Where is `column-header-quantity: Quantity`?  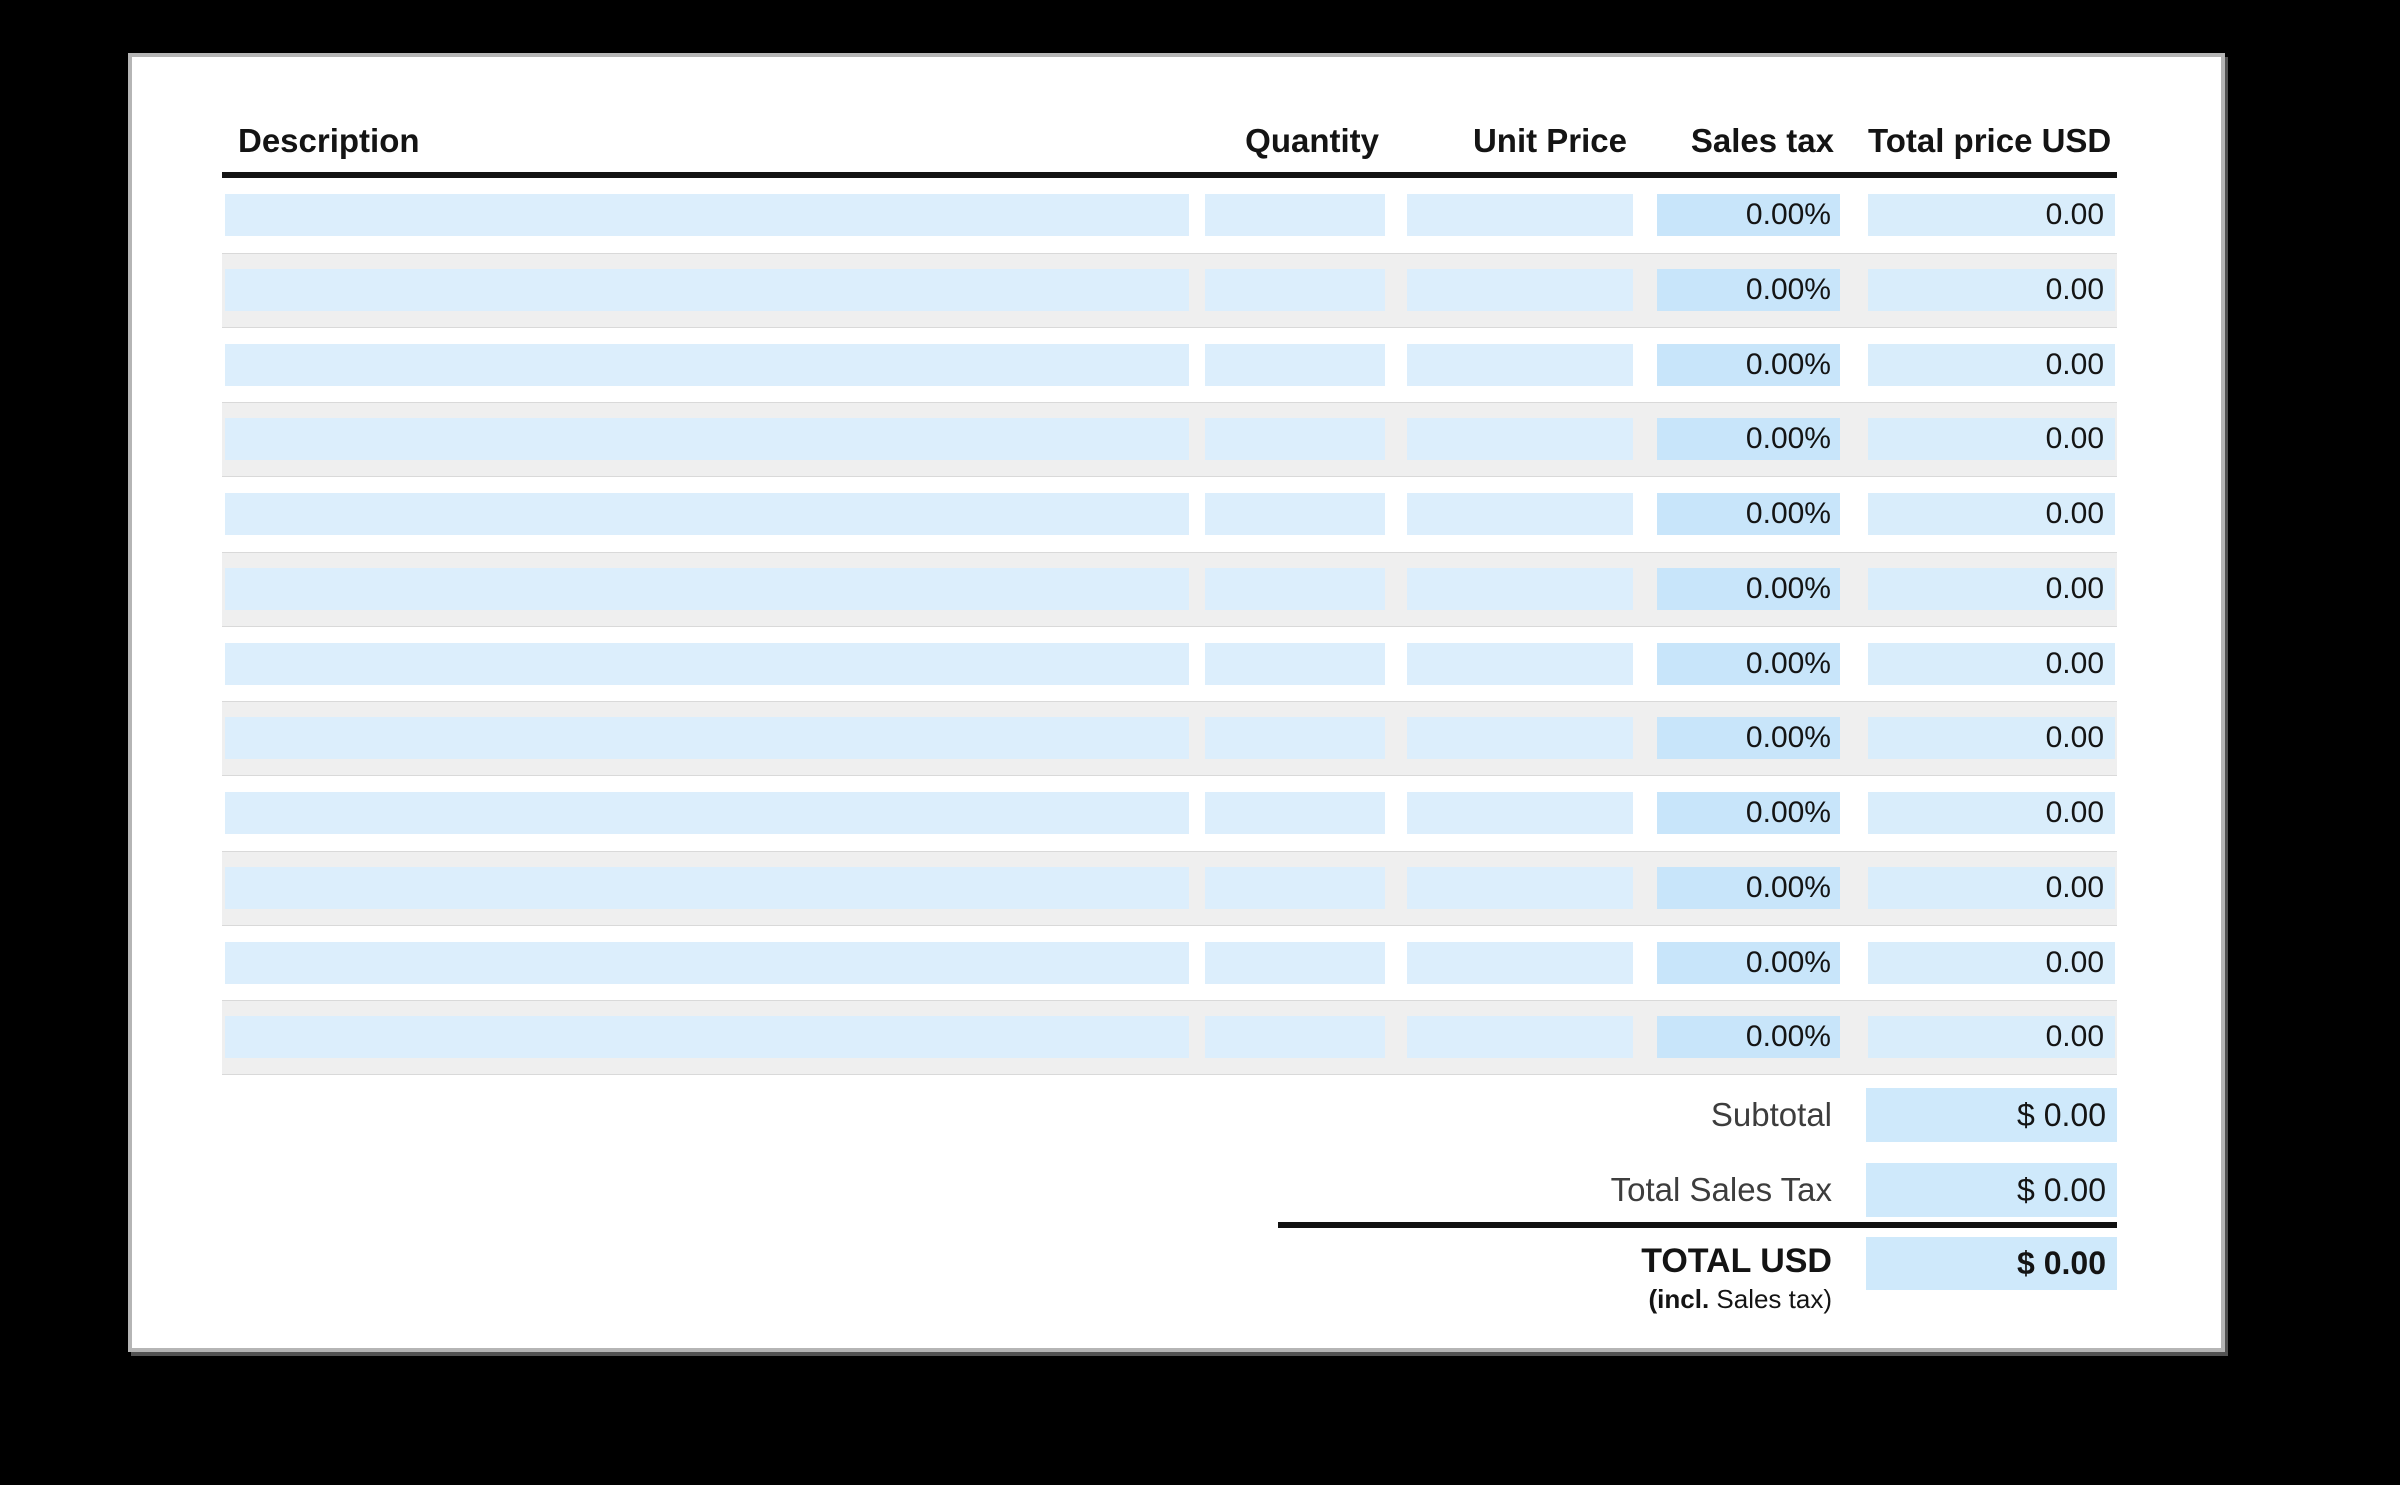
column-header-quantity: Quantity is located at coordinates (1312, 140).